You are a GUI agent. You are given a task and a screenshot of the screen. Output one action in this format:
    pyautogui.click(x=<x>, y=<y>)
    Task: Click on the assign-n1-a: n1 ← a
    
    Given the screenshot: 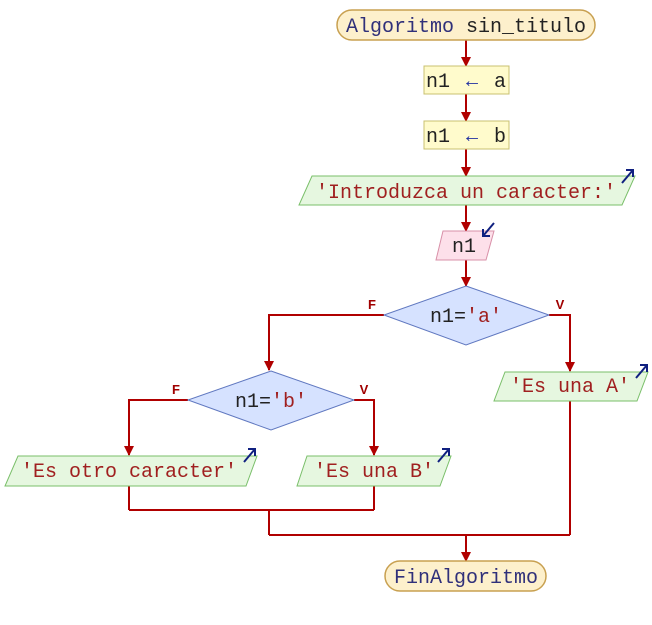 What is the action you would take?
    pyautogui.click(x=466, y=80)
    